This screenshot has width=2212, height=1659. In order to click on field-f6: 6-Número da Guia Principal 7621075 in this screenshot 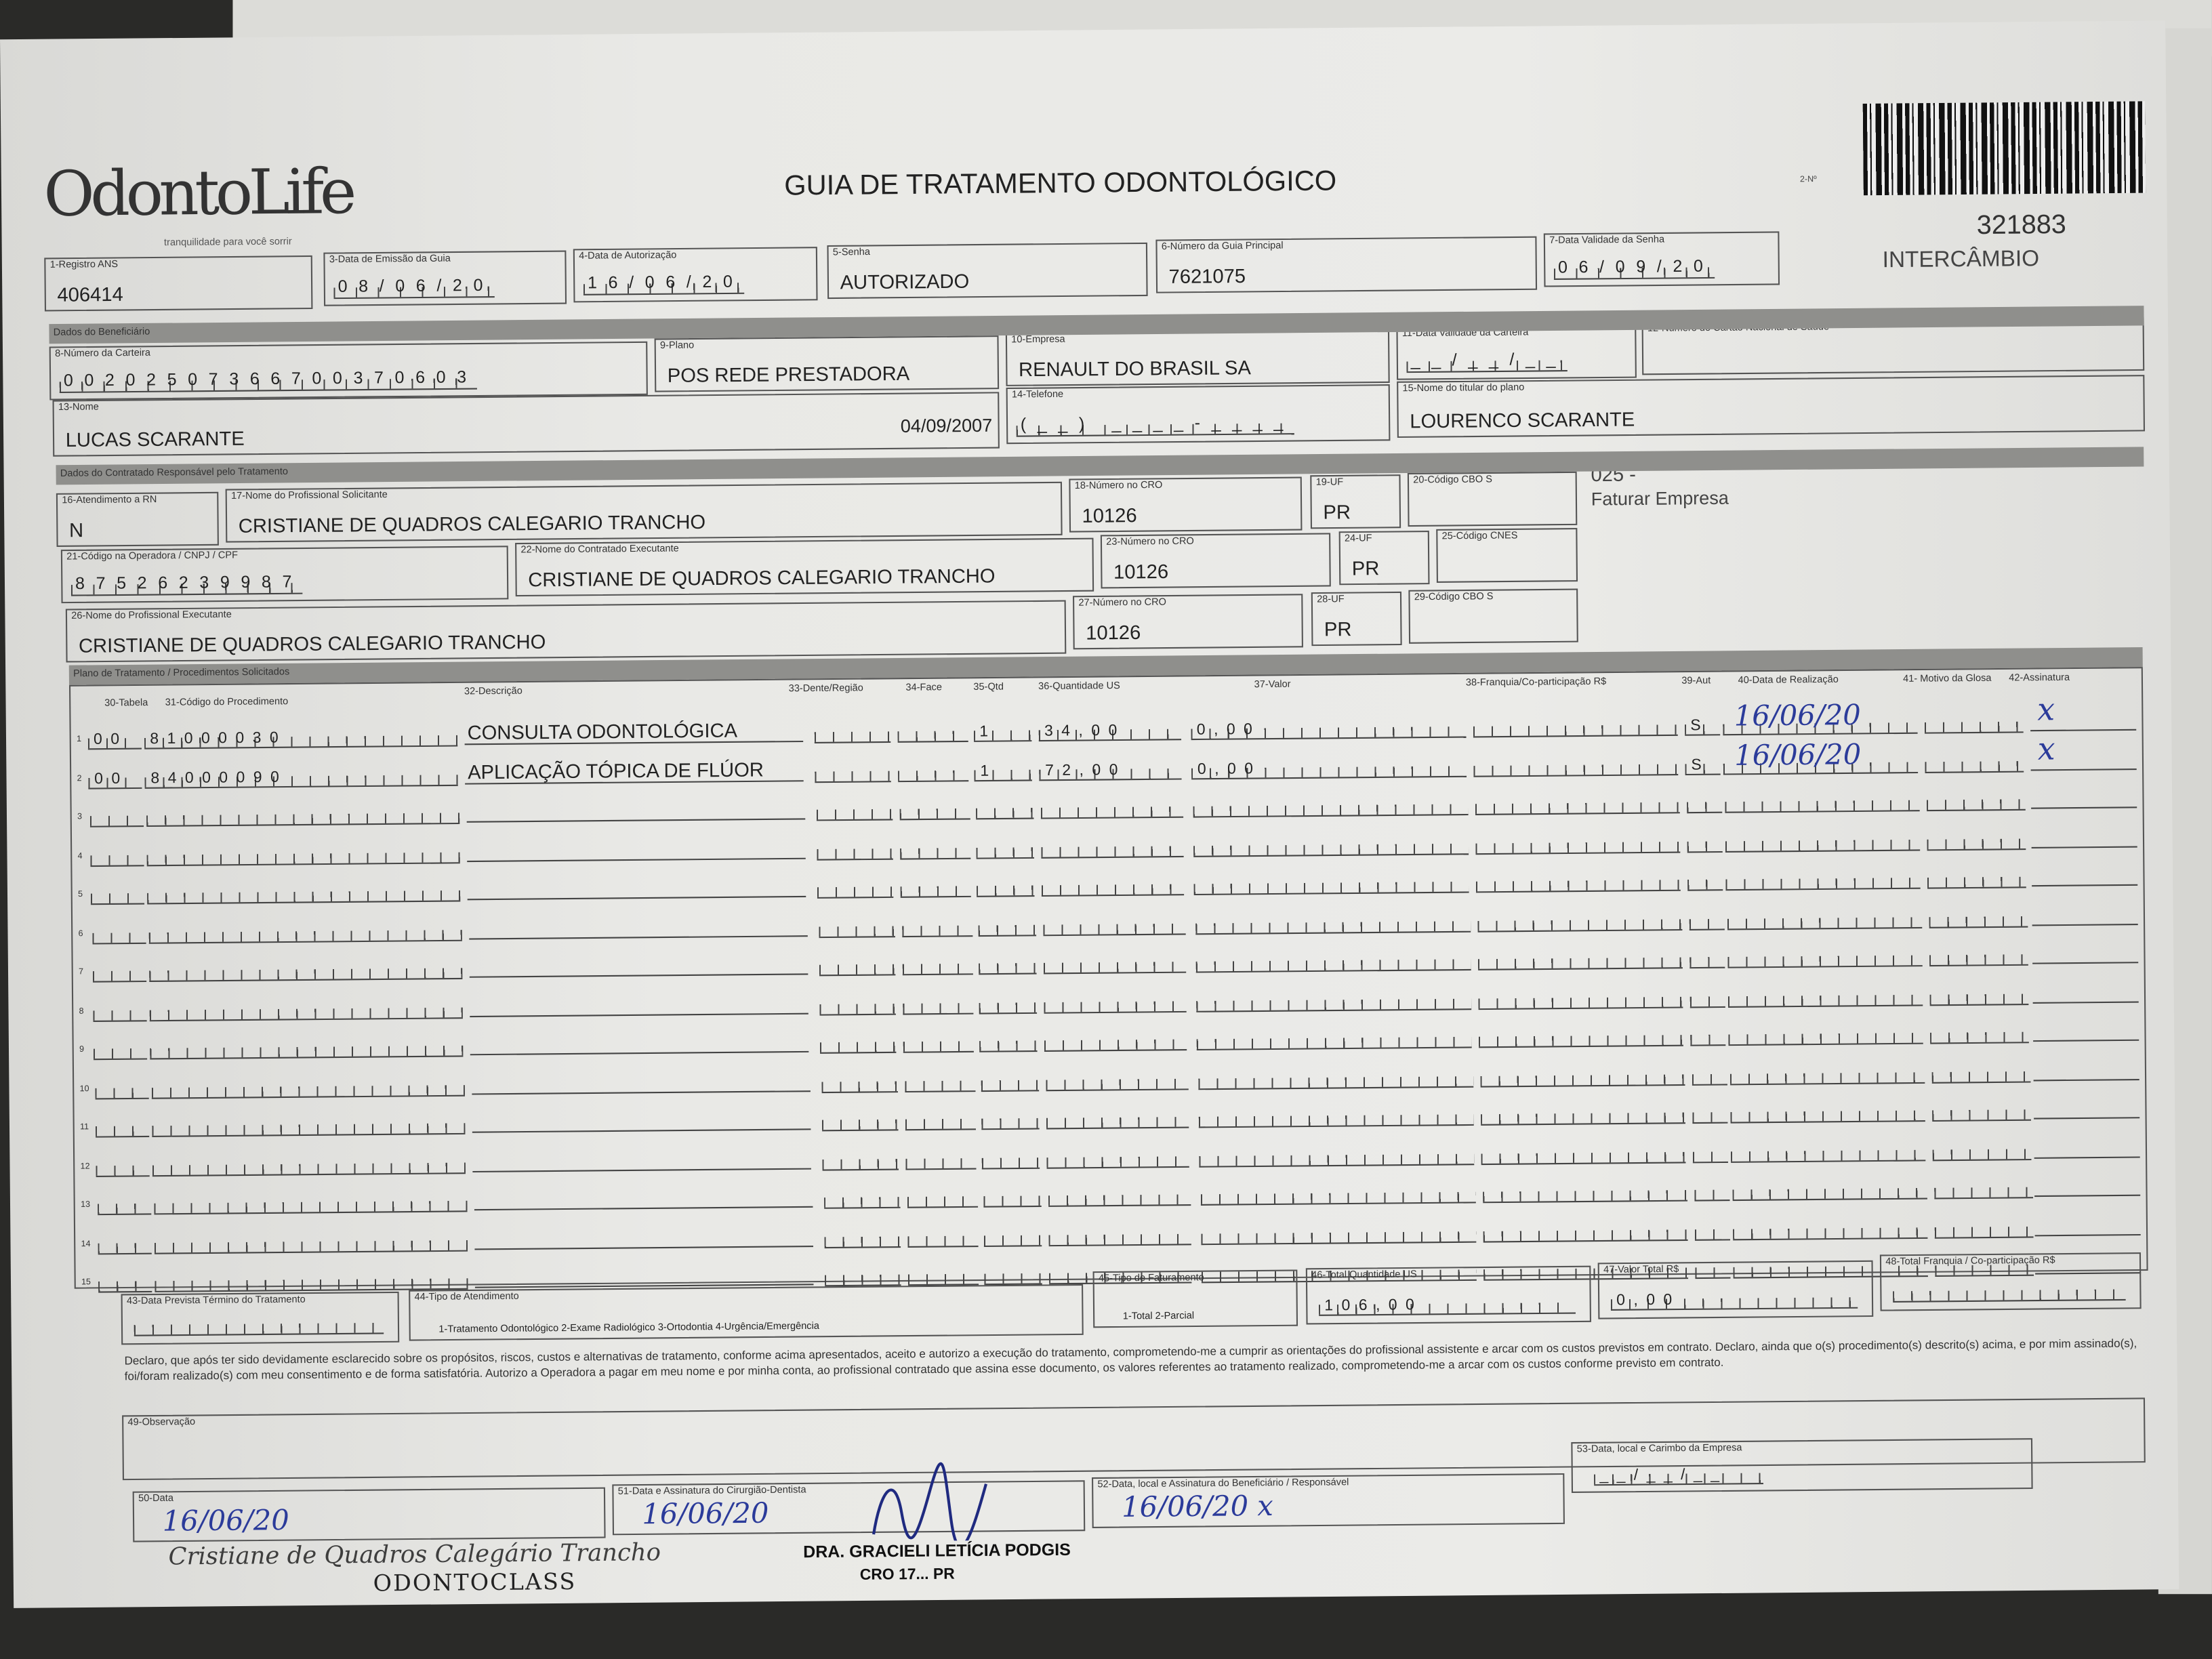, I will do `click(1346, 264)`.